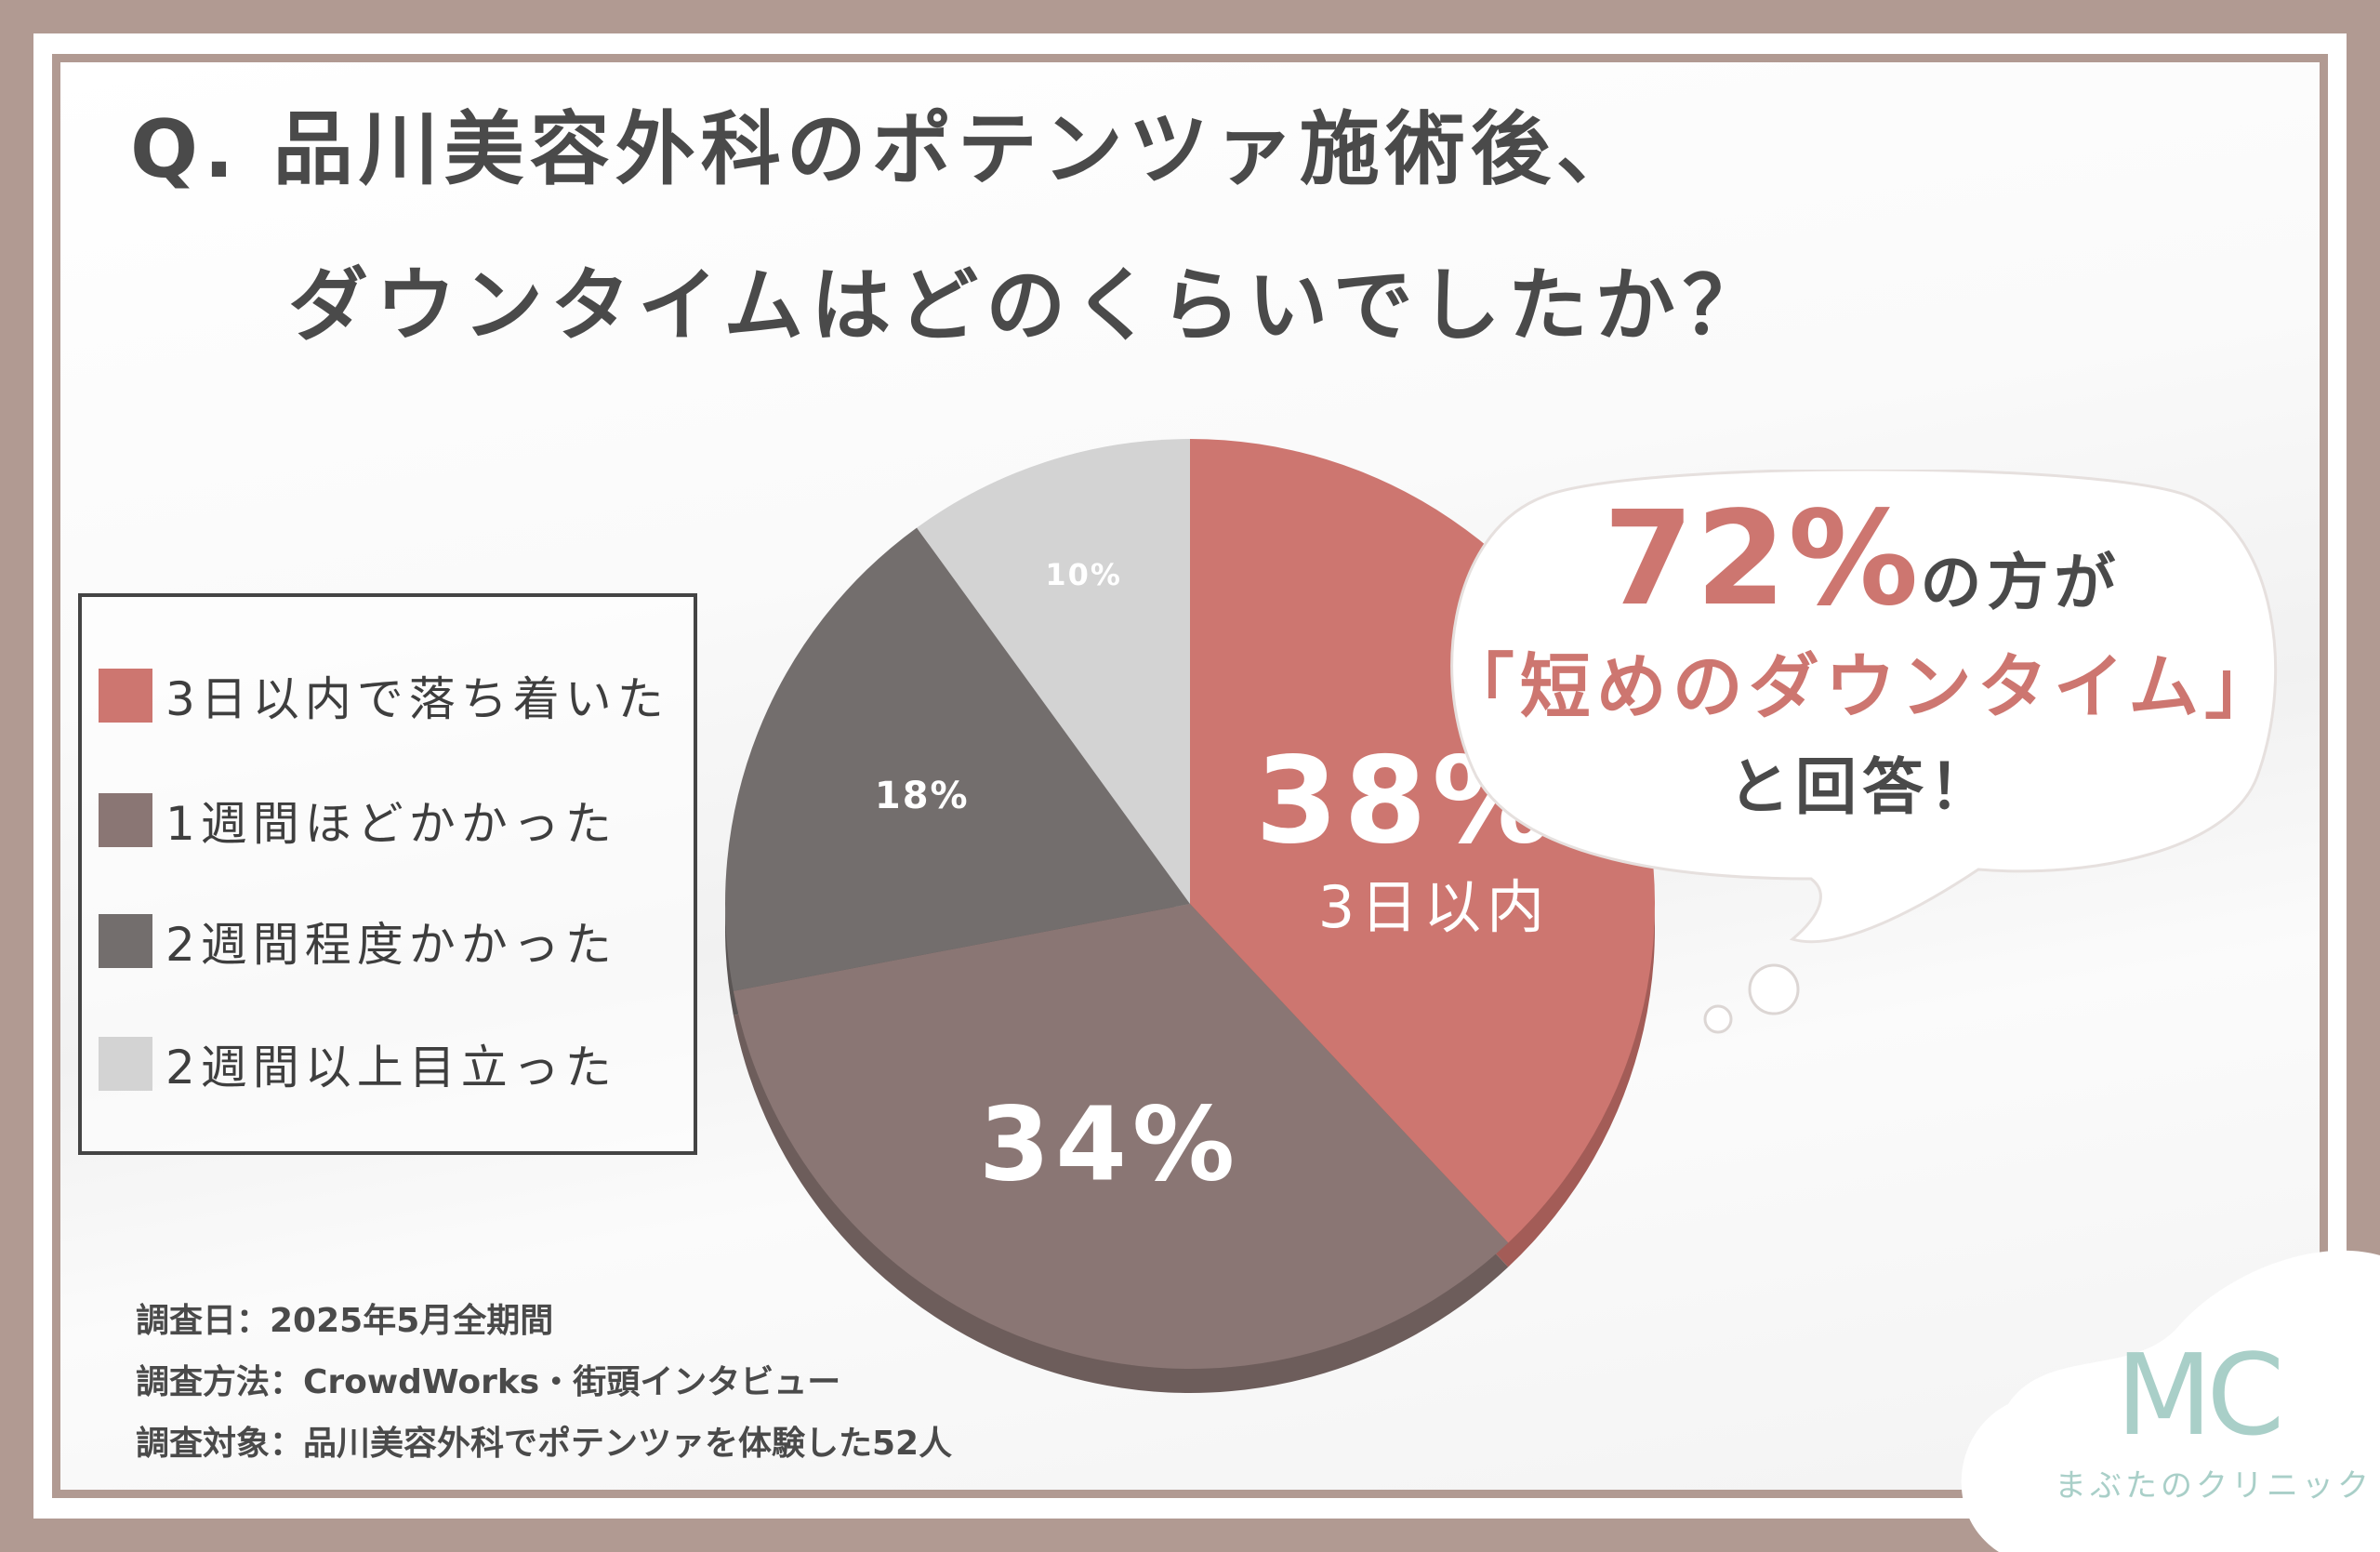 The width and height of the screenshot is (2380, 1552). What do you see at coordinates (1083, 574) in the screenshot?
I see `pie-label-10: 10%` at bounding box center [1083, 574].